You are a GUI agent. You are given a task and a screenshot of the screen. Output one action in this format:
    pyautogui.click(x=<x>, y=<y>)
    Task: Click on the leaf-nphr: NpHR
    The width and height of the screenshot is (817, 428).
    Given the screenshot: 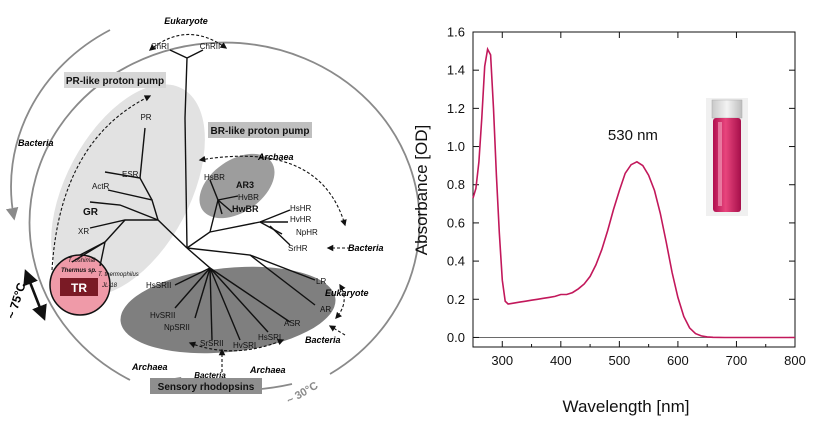 What is the action you would take?
    pyautogui.click(x=307, y=232)
    